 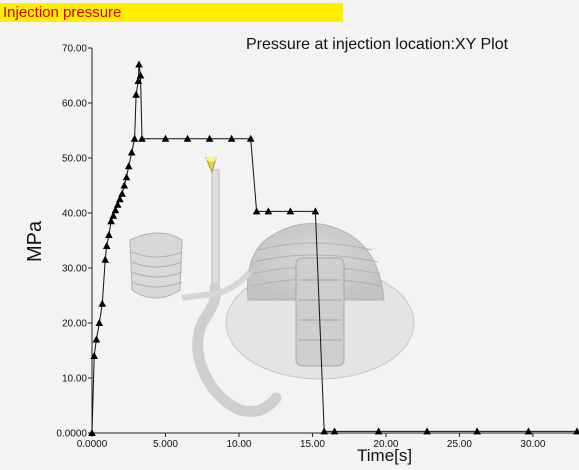 I want to click on sprue, so click(x=215, y=229).